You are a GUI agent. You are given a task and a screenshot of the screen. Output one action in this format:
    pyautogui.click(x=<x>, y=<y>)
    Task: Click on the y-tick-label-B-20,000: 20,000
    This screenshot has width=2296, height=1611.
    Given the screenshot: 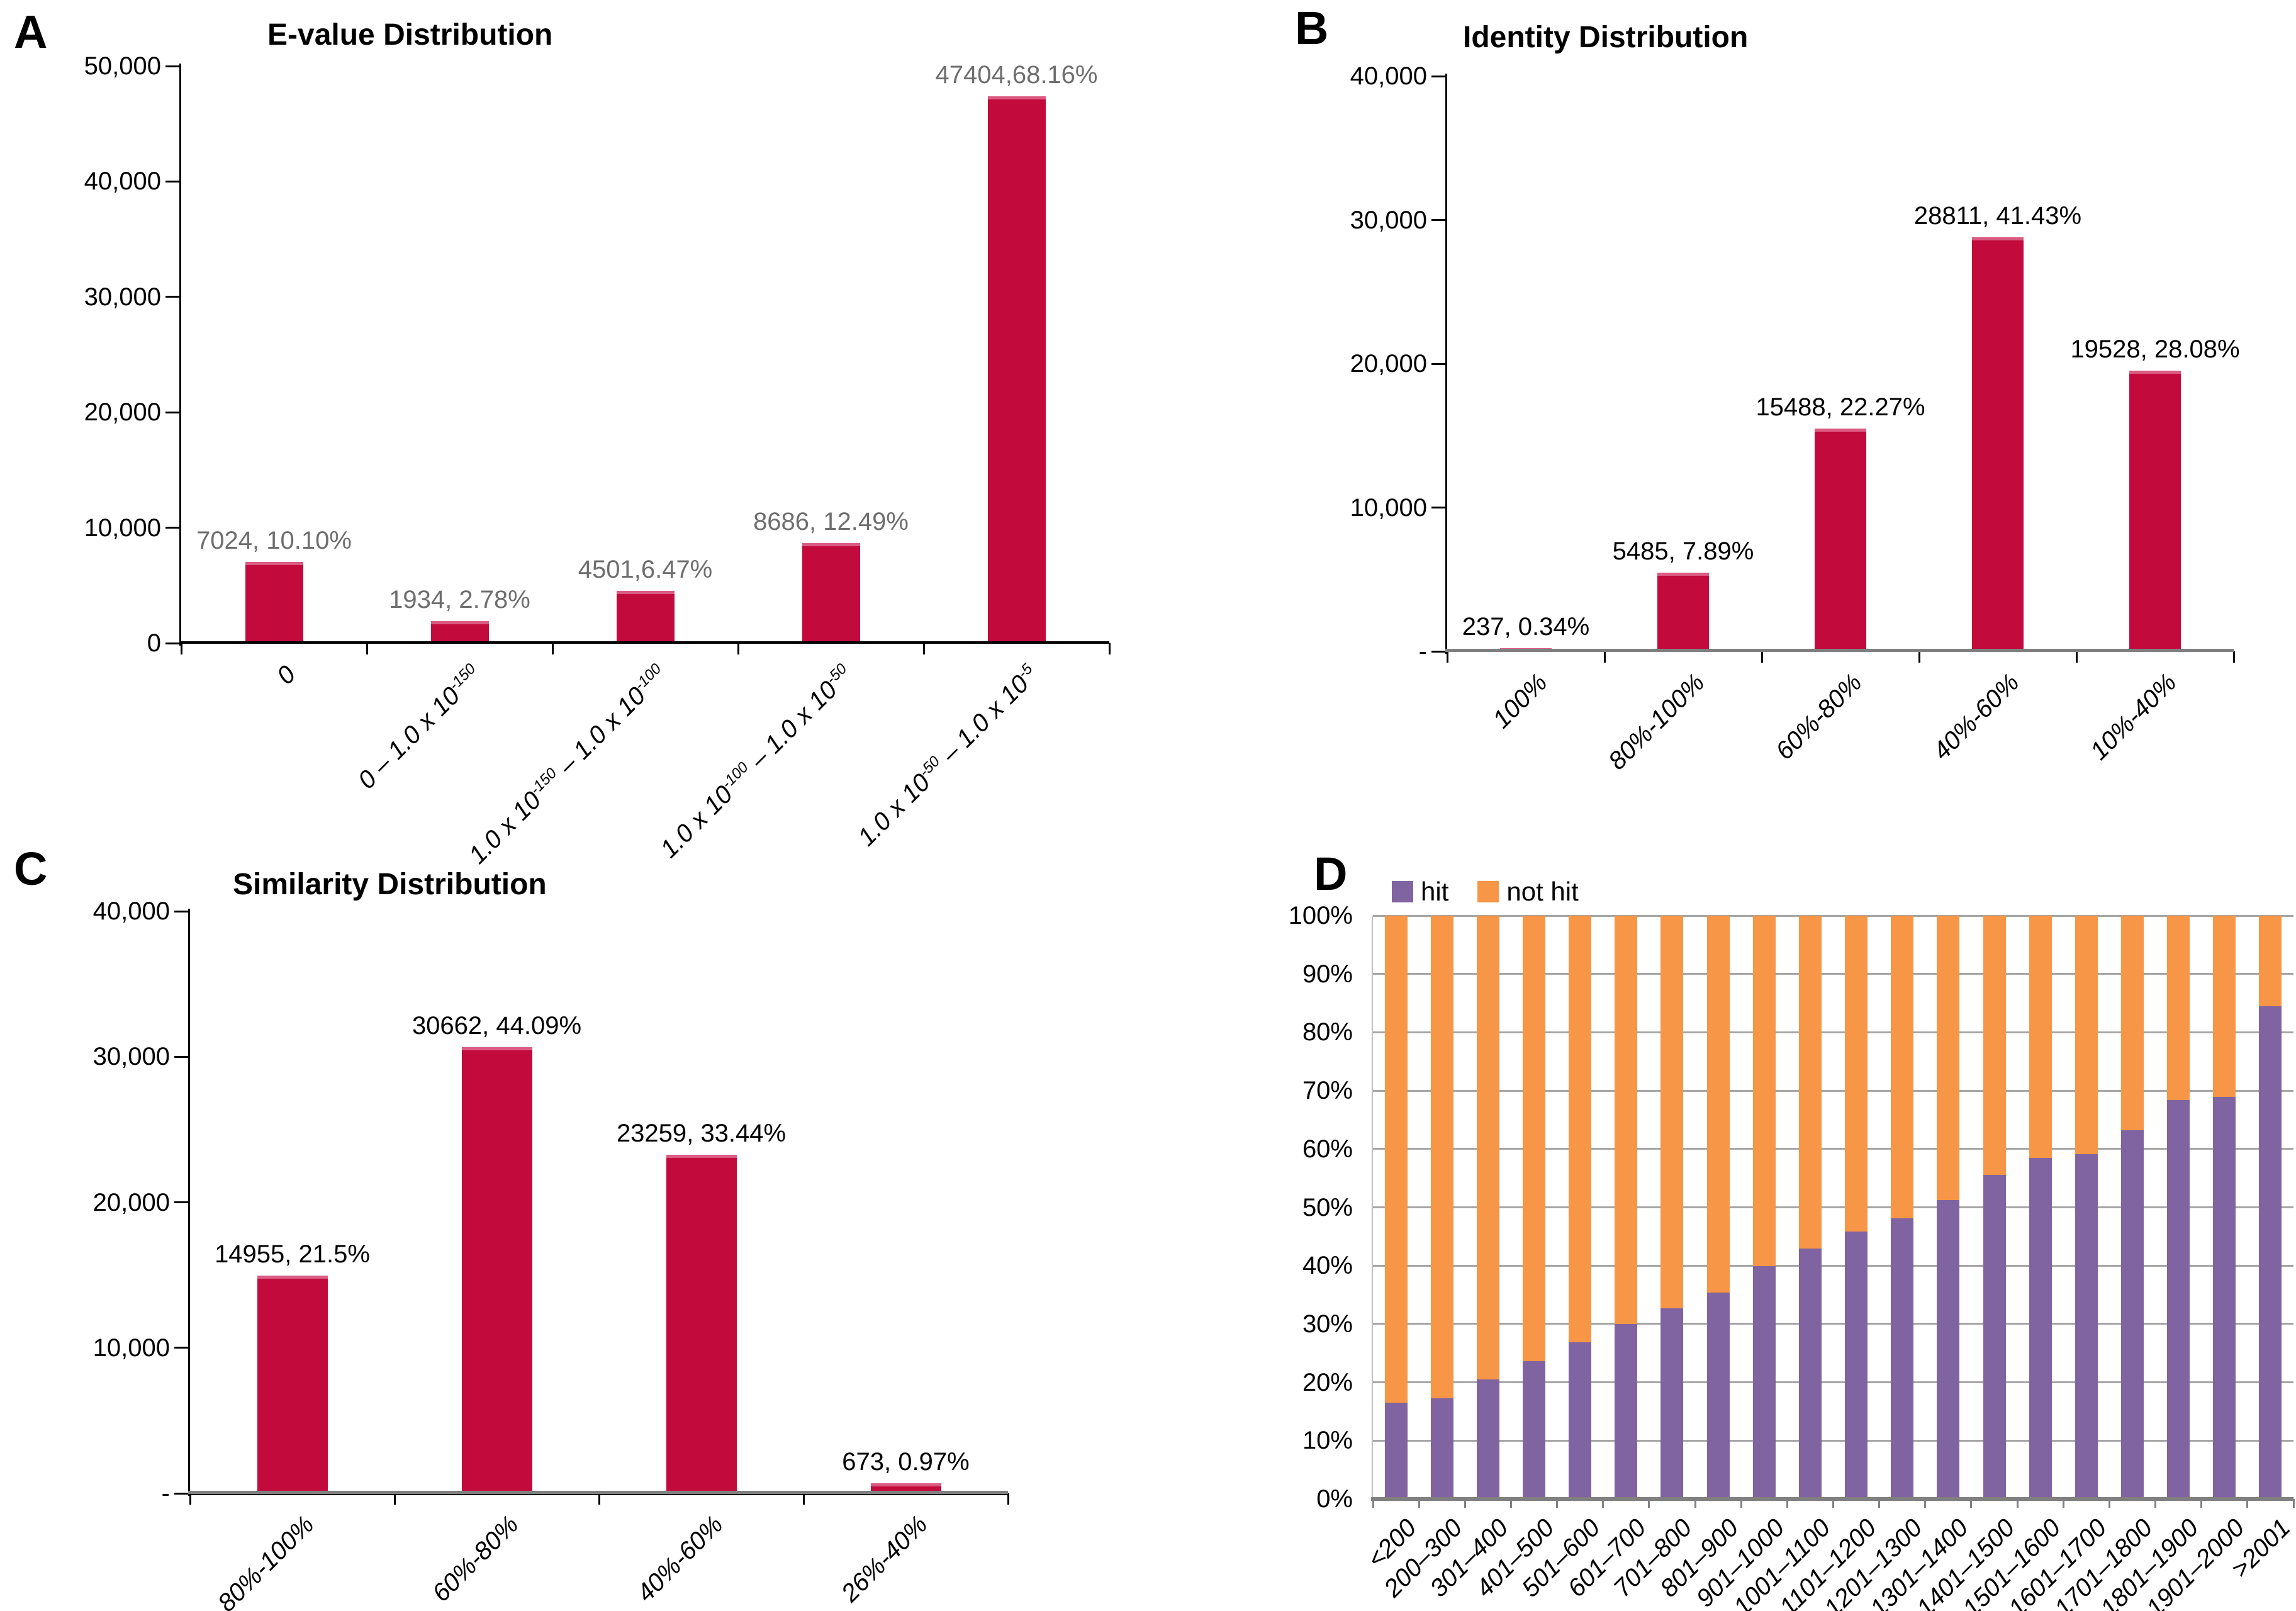 What is the action you would take?
    pyautogui.click(x=1388, y=364)
    